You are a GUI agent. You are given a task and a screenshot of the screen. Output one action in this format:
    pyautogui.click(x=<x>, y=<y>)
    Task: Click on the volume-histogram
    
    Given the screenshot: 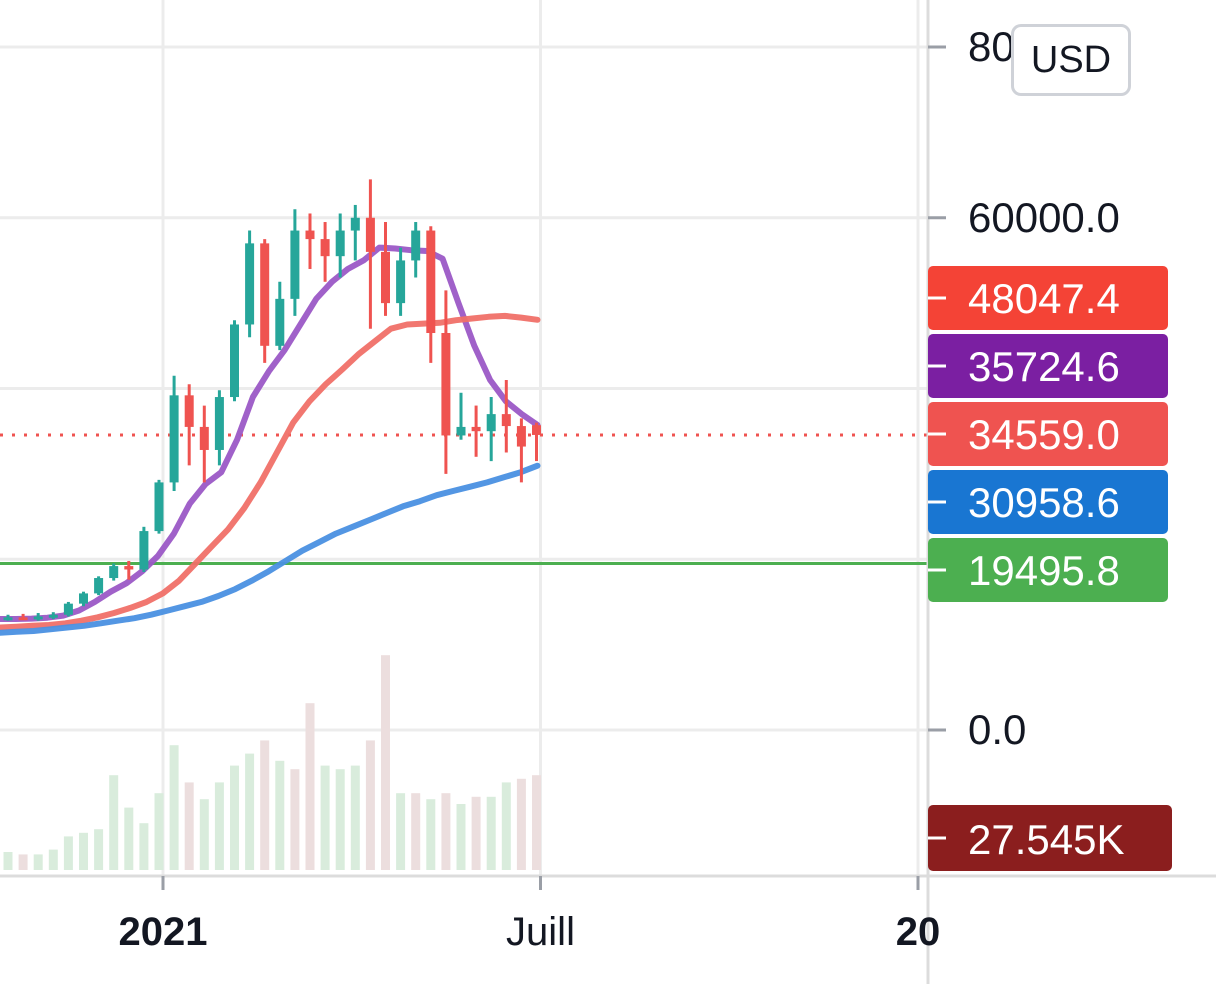 What is the action you would take?
    pyautogui.click(x=272, y=762)
    